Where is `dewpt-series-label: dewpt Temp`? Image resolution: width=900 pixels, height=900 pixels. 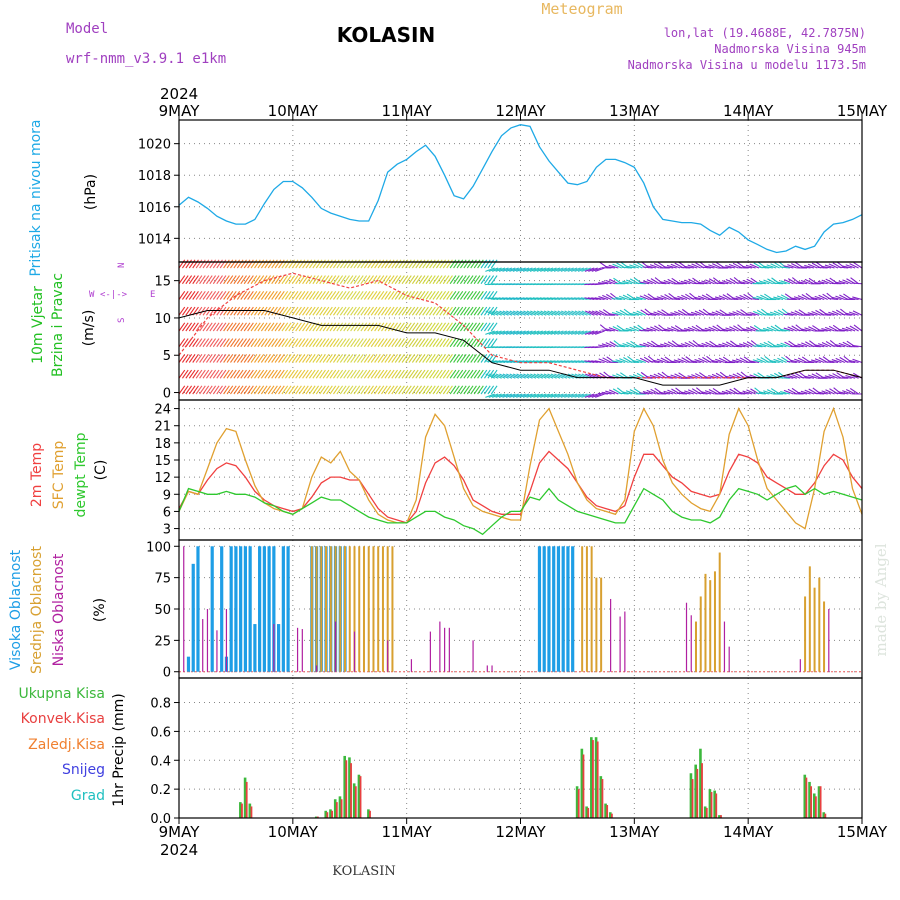
dewpt-series-label: dewpt Temp is located at coordinates (81, 474).